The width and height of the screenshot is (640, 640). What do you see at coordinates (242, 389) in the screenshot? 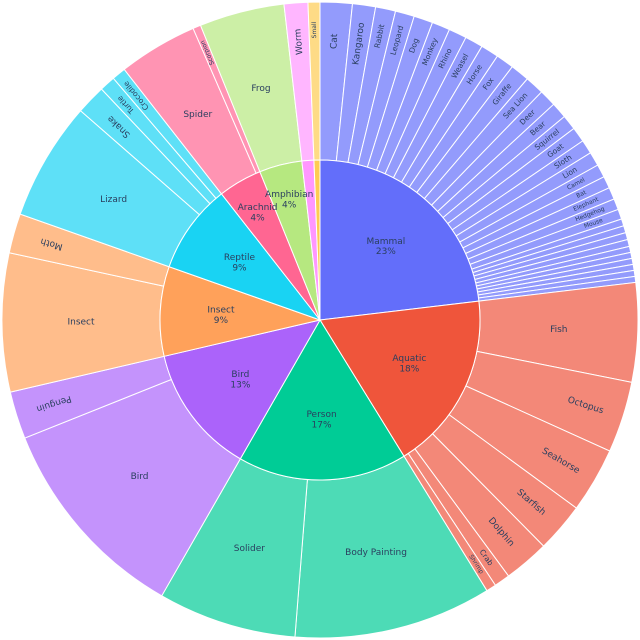
I see `inner-segment-bird` at bounding box center [242, 389].